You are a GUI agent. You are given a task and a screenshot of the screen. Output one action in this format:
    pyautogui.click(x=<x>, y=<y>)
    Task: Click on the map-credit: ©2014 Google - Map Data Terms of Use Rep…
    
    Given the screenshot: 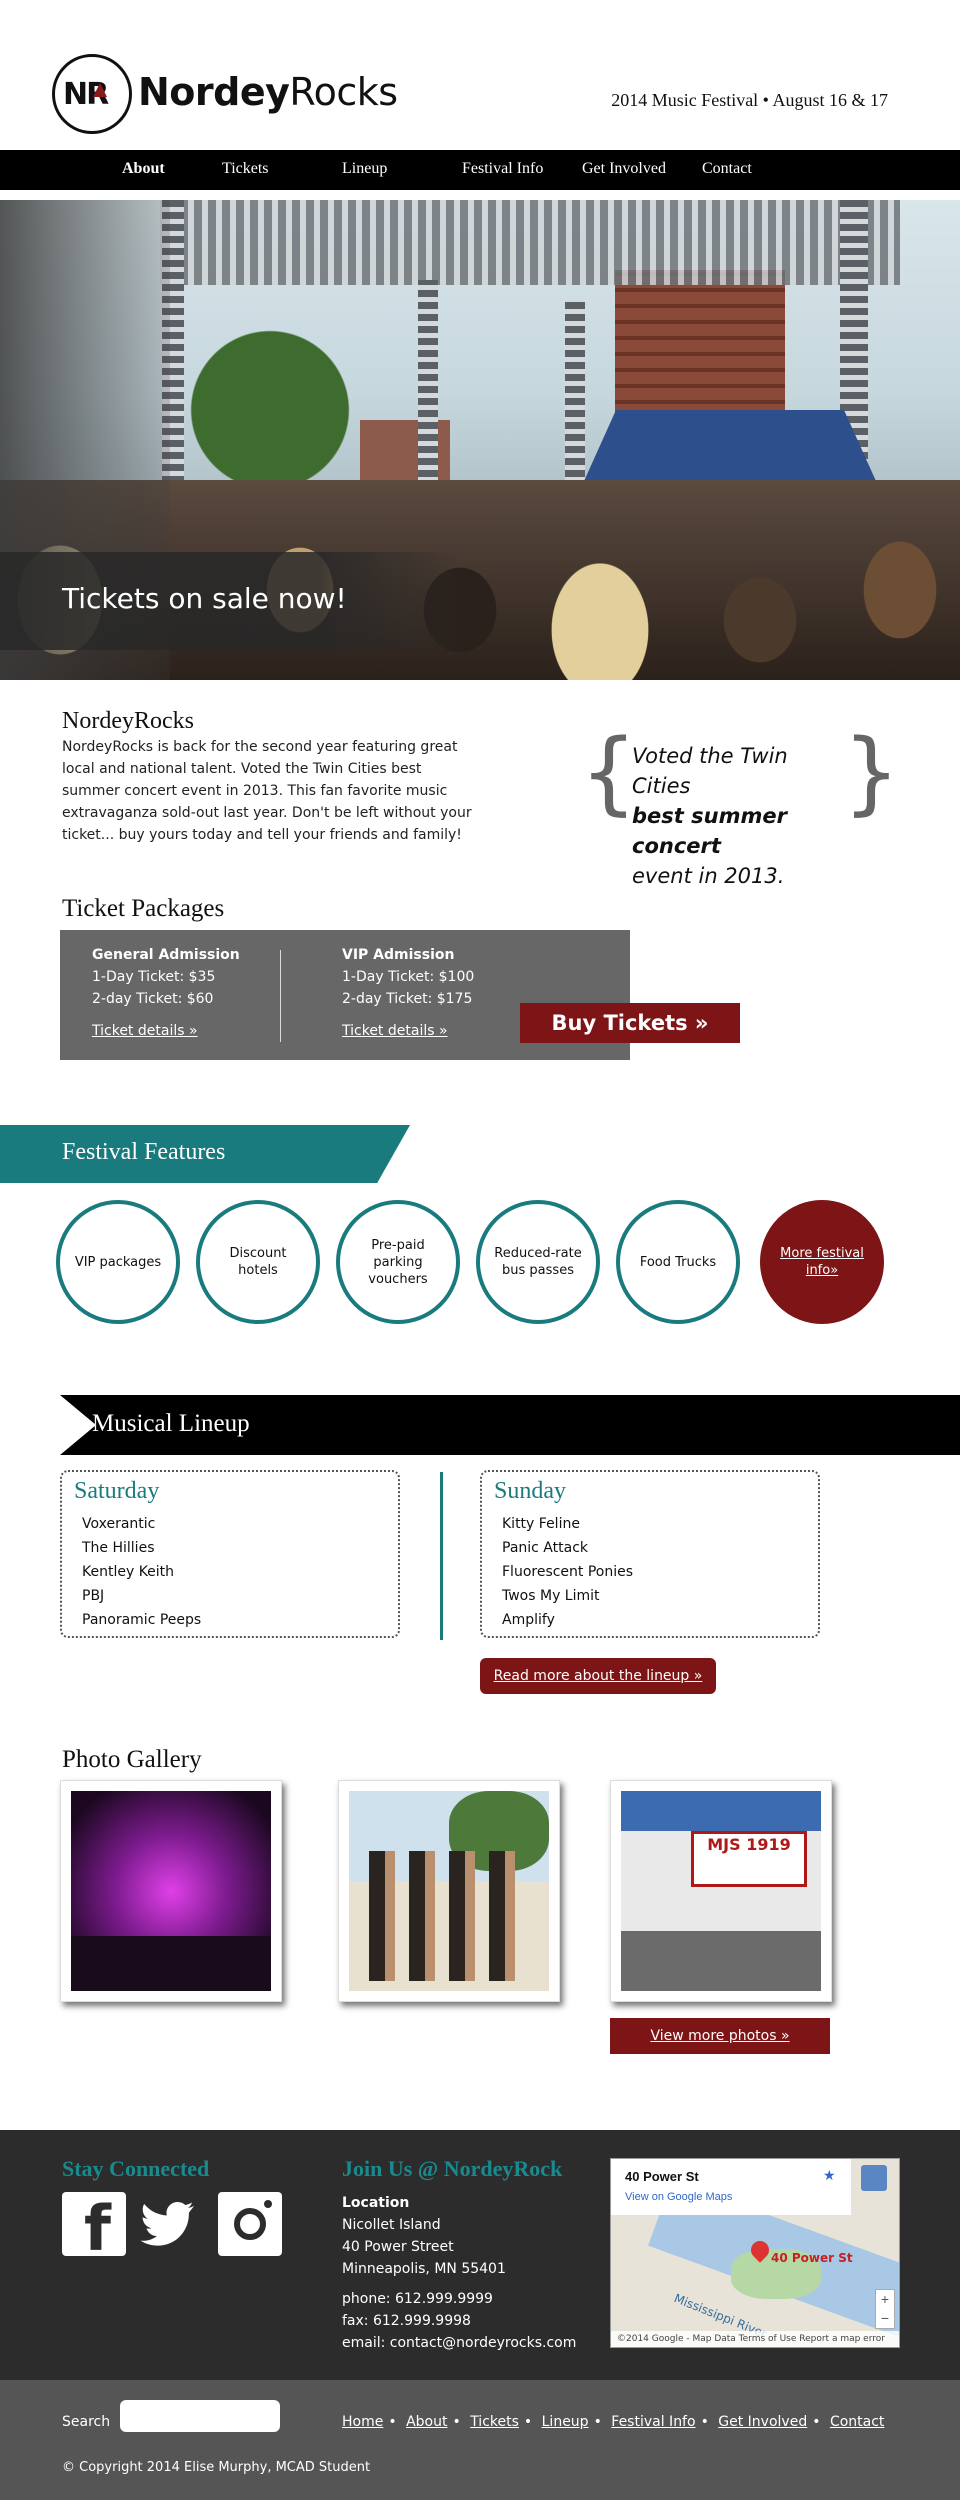 What is the action you would take?
    pyautogui.click(x=755, y=2339)
    